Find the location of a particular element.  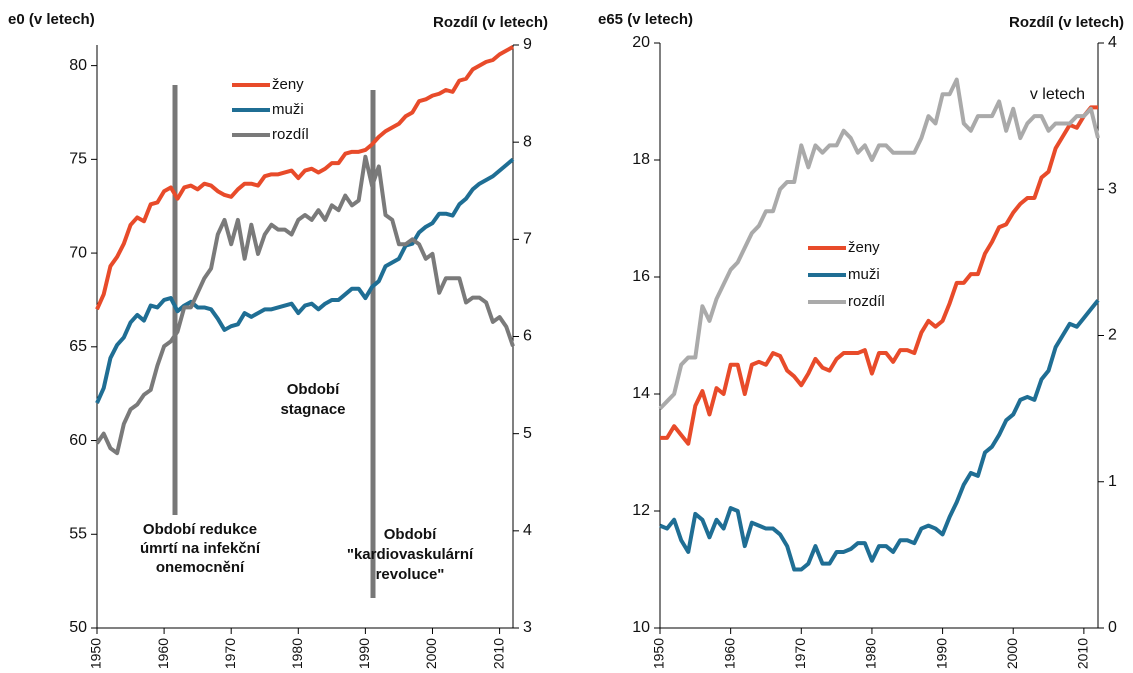

y2-tick-label: 5 is located at coordinates (527, 433).